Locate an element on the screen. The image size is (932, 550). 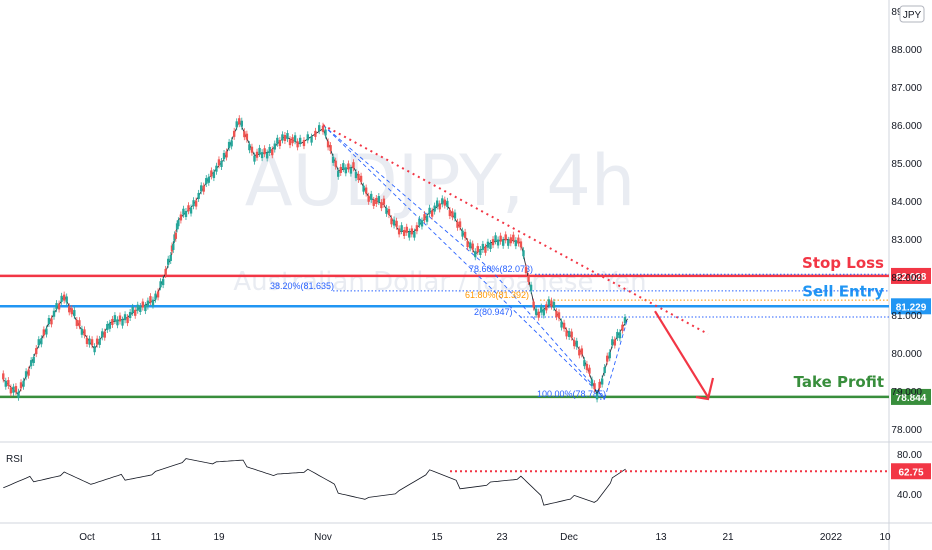
projection-arrow is located at coordinates (681, 354).